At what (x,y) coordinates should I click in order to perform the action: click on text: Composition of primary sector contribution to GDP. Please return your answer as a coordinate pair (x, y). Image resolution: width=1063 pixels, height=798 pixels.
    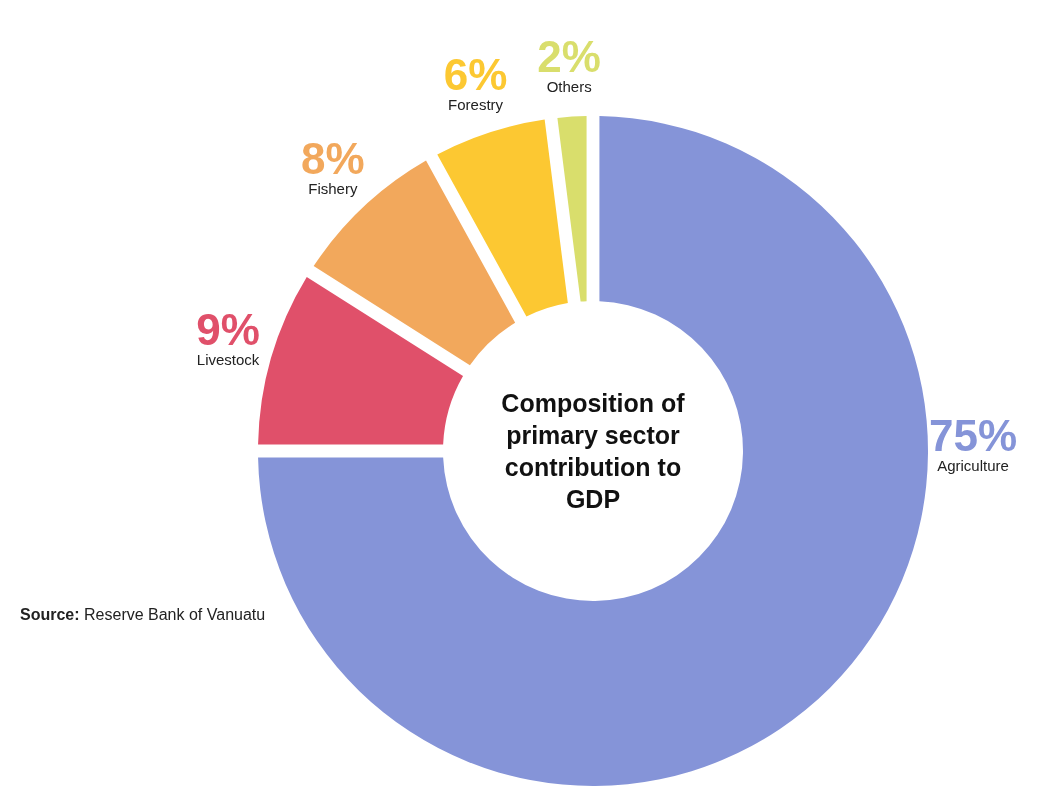
    Looking at the image, I should click on (593, 451).